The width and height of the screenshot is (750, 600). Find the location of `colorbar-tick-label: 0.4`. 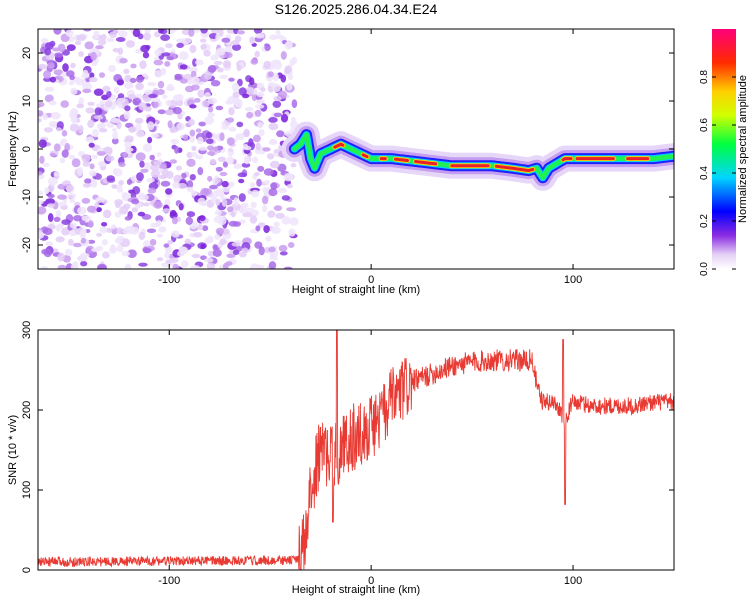

colorbar-tick-label: 0.4 is located at coordinates (704, 173).